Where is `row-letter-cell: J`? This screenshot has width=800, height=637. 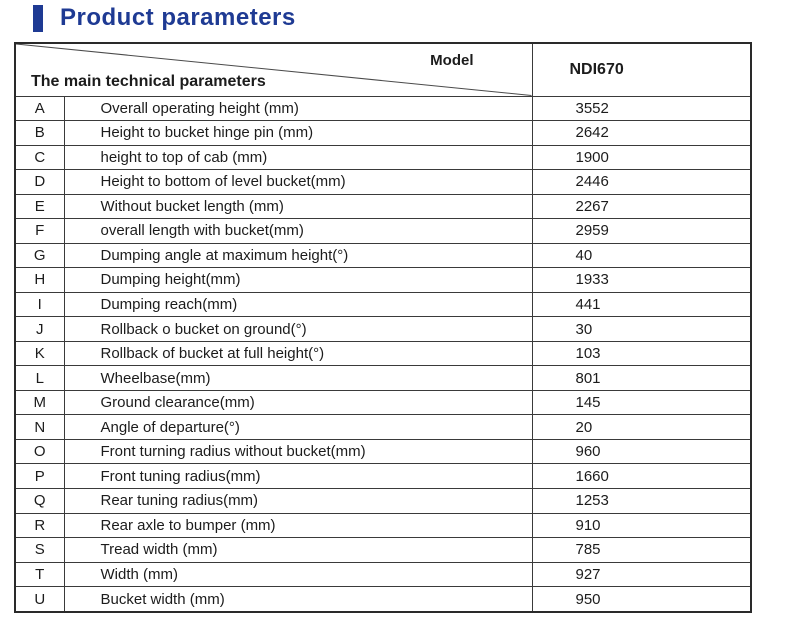 row-letter-cell: J is located at coordinates (39, 329).